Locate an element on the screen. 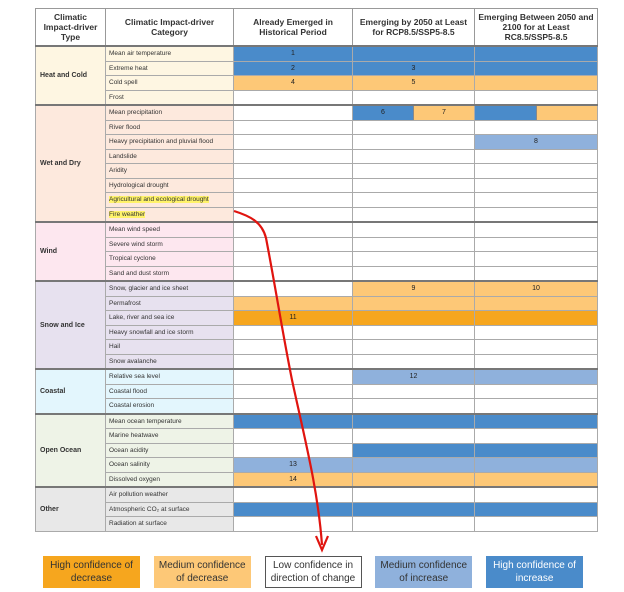 This screenshot has height=592, width=624. cell-segment-mi: 8 is located at coordinates (536, 142).